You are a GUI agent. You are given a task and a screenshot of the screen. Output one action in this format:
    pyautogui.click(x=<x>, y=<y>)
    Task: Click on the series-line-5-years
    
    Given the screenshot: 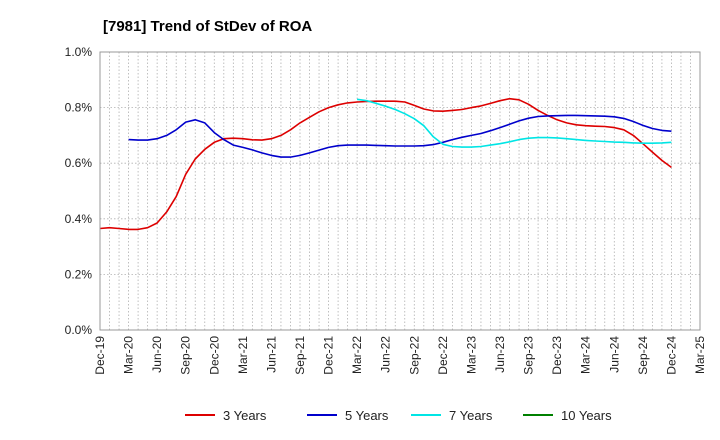 What is the action you would take?
    pyautogui.click(x=400, y=136)
    